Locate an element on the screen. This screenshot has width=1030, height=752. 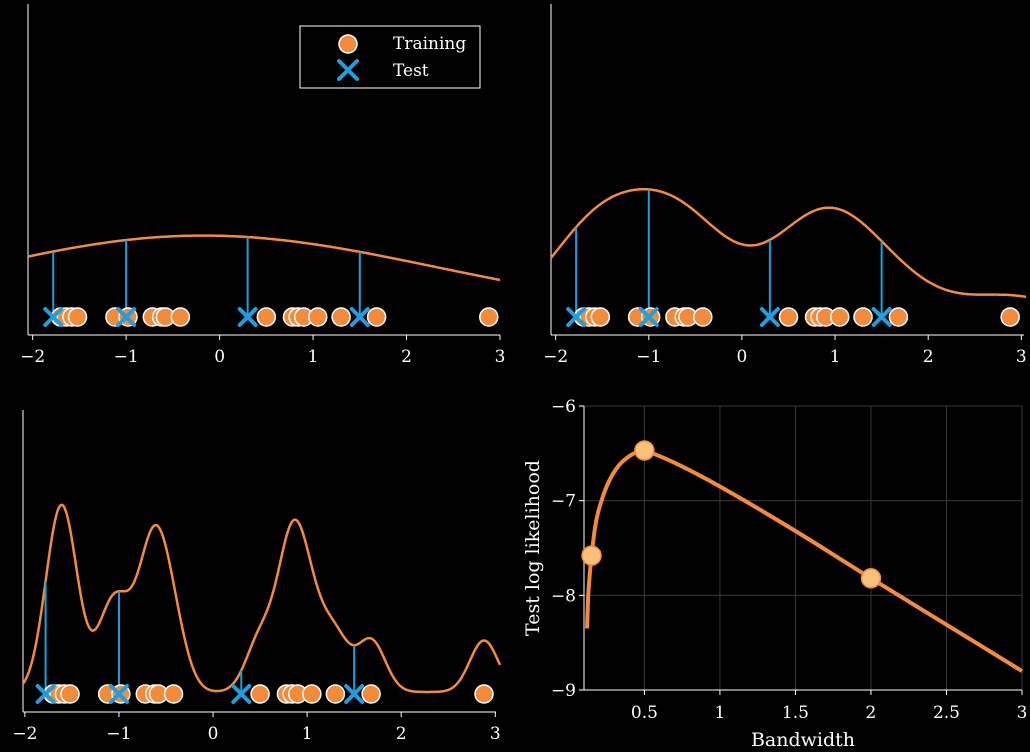
legend-training-marker is located at coordinates (348, 44).